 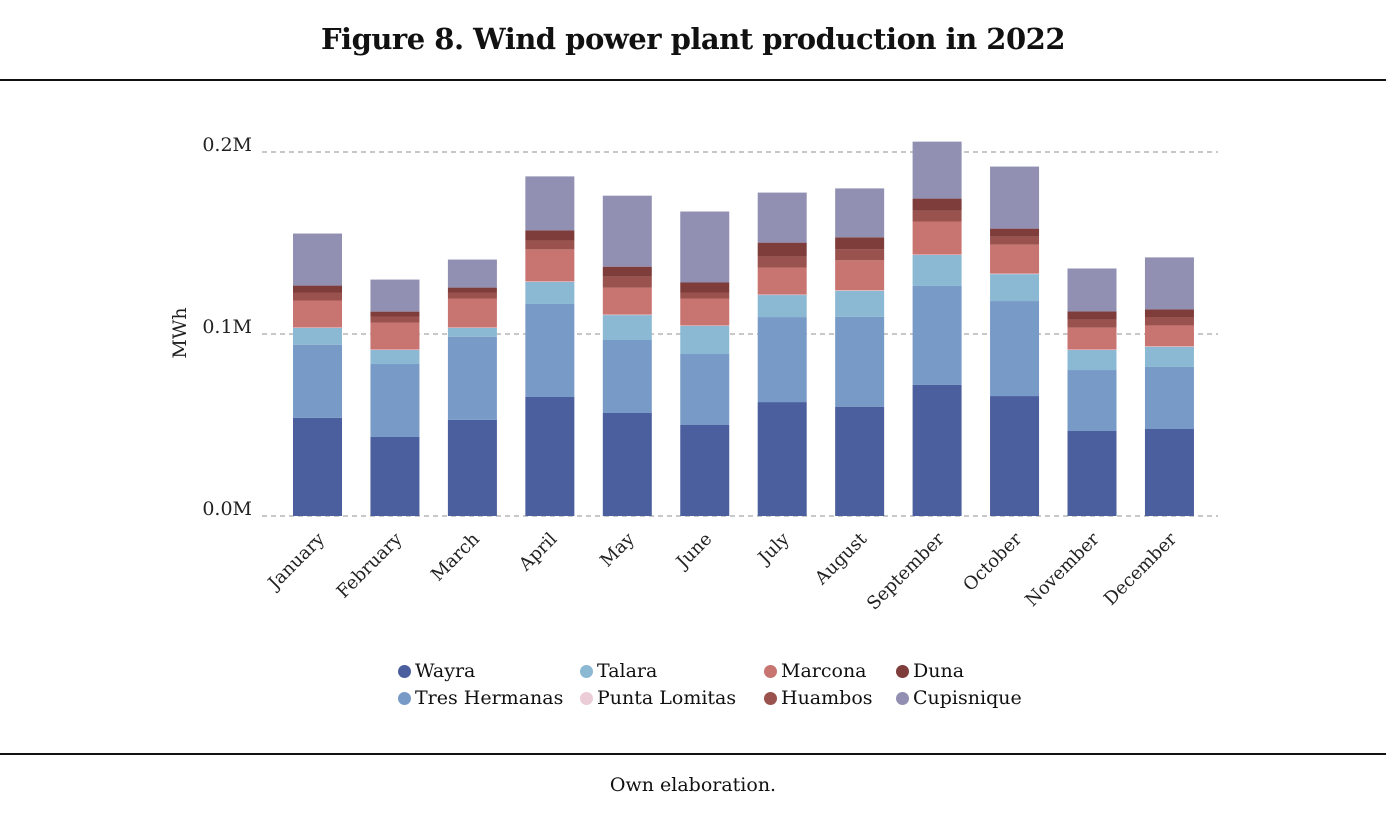 I want to click on legend-label: Huambos, so click(x=827, y=698).